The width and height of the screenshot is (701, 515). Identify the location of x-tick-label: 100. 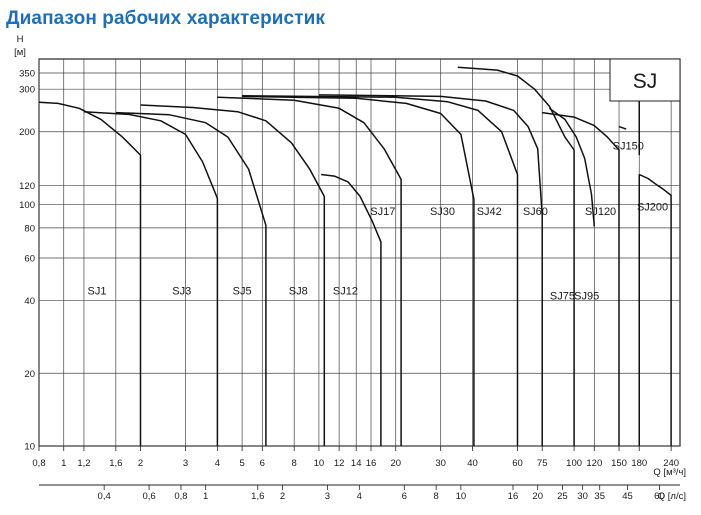
(574, 463).